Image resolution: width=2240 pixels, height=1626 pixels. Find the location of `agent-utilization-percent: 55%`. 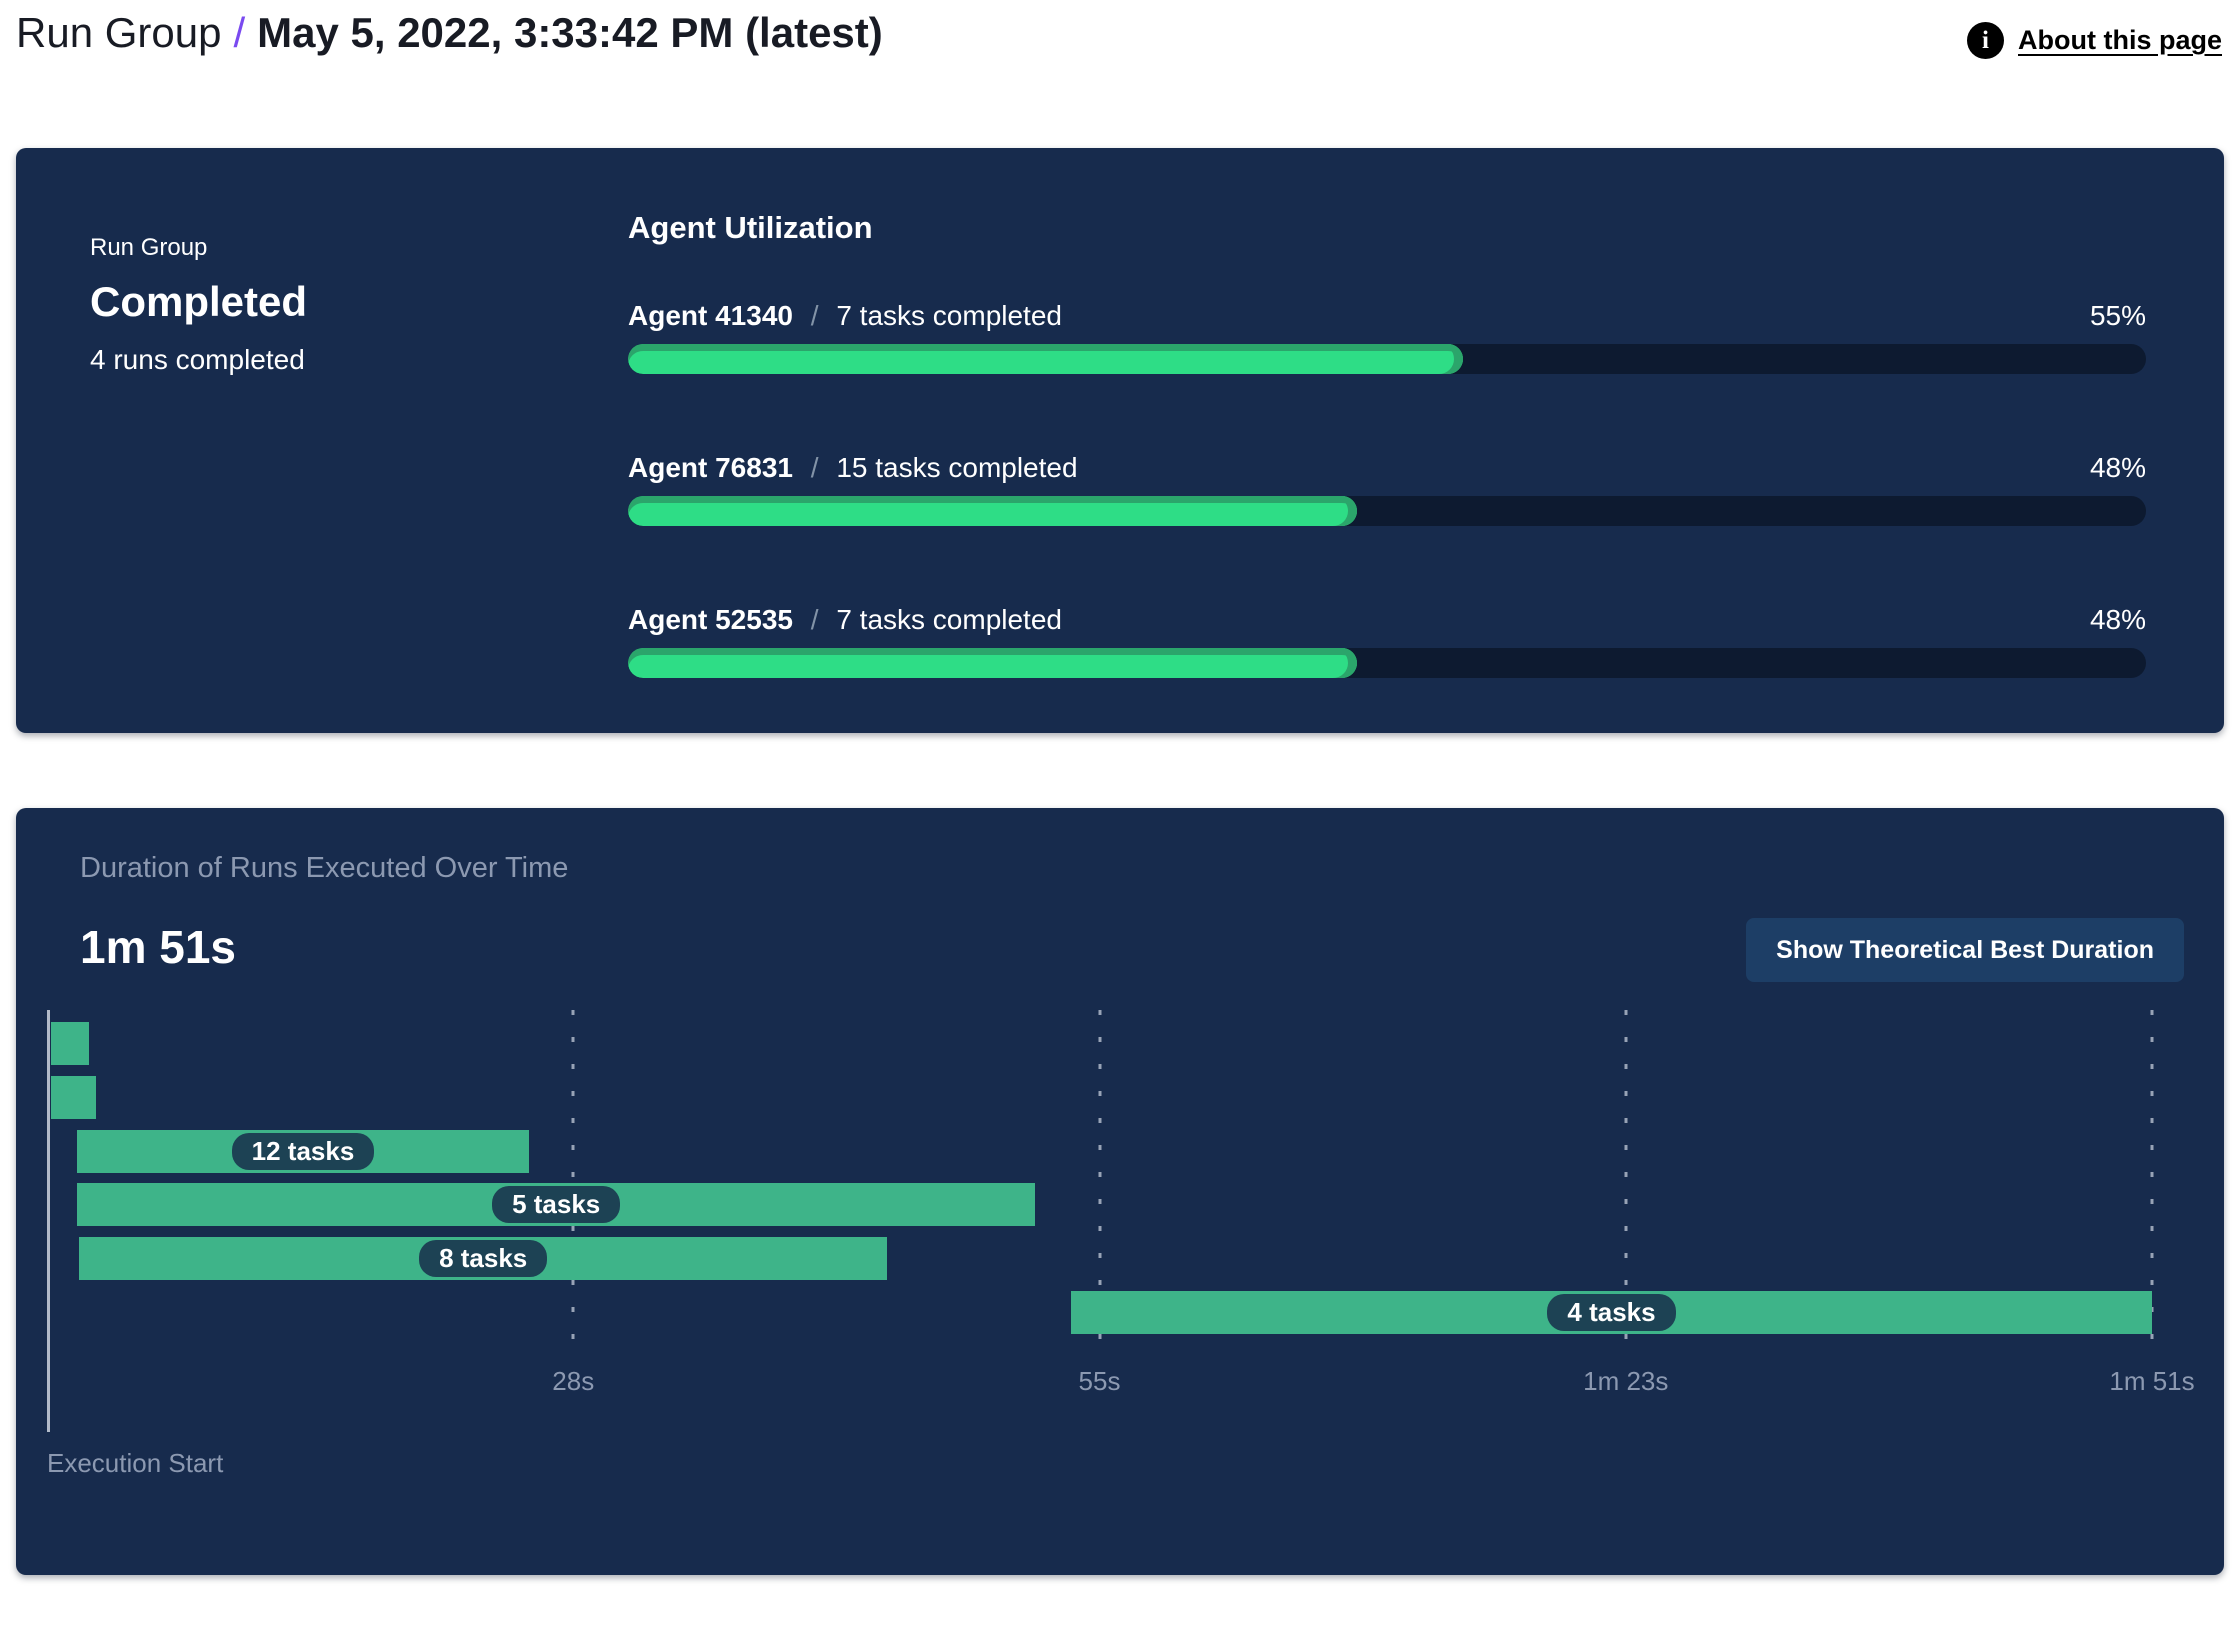

agent-utilization-percent: 55% is located at coordinates (2117, 315).